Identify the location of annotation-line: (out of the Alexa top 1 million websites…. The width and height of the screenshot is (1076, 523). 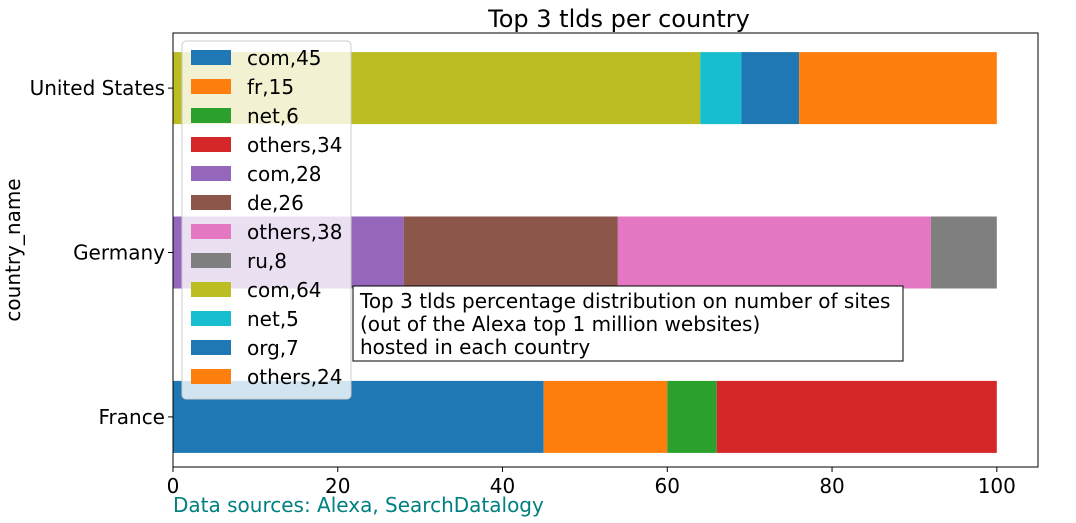
(560, 324).